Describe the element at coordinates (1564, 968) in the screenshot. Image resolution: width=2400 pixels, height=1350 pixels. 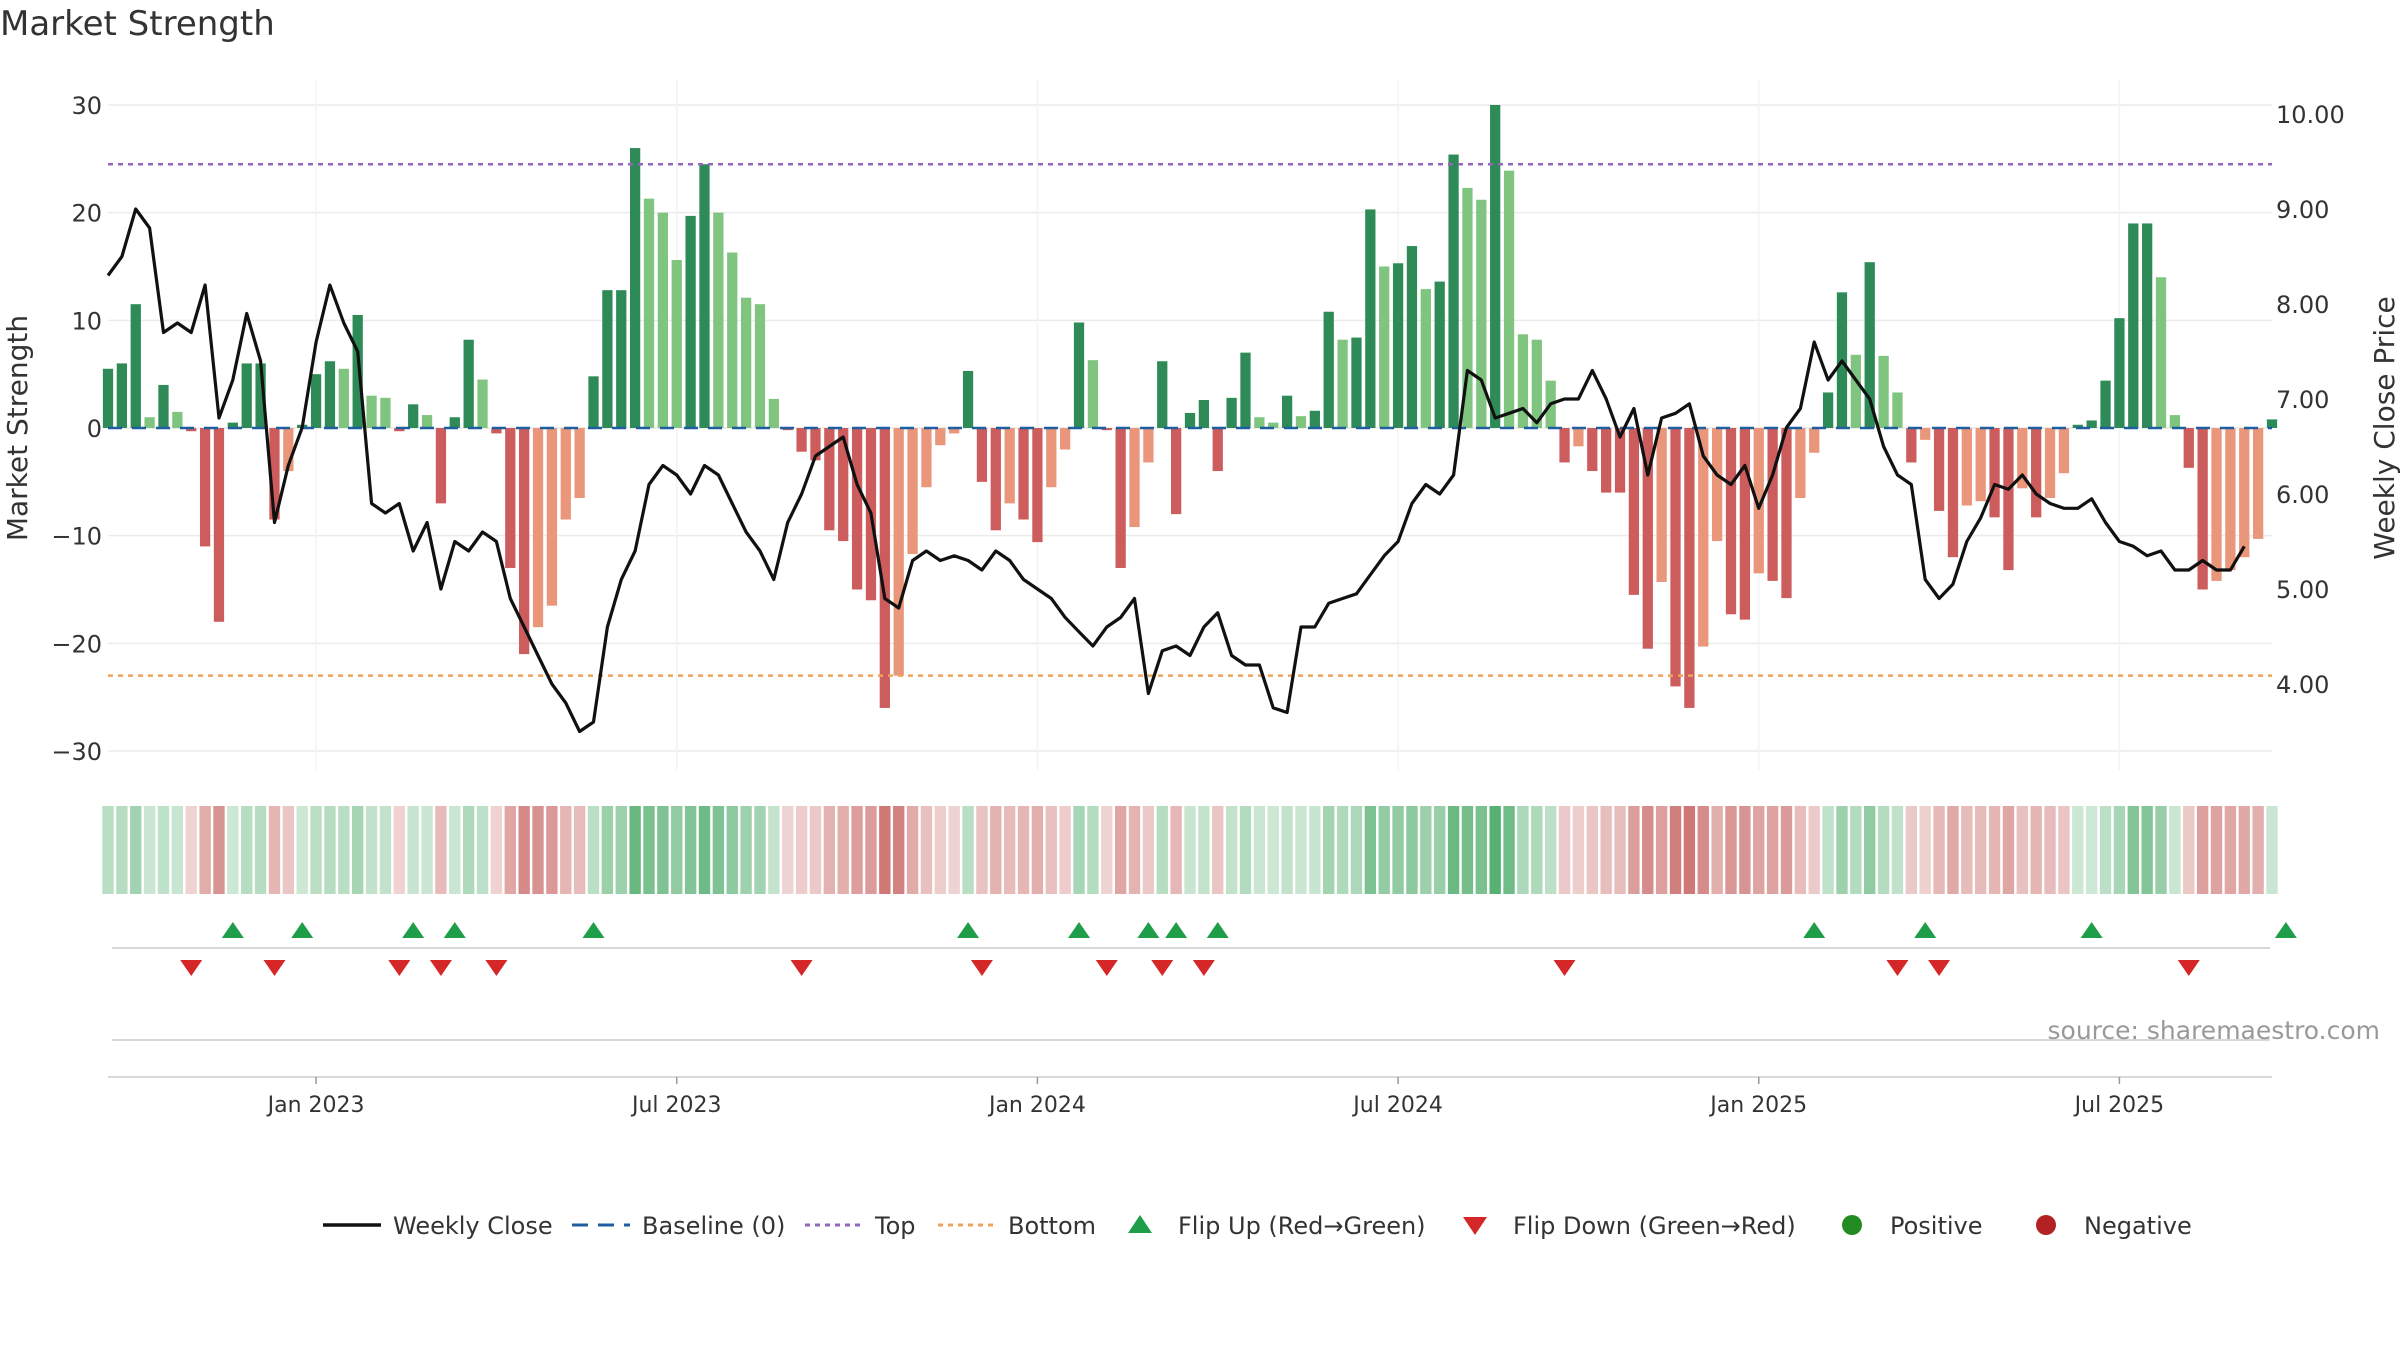
I see `flip-down-marker` at that location.